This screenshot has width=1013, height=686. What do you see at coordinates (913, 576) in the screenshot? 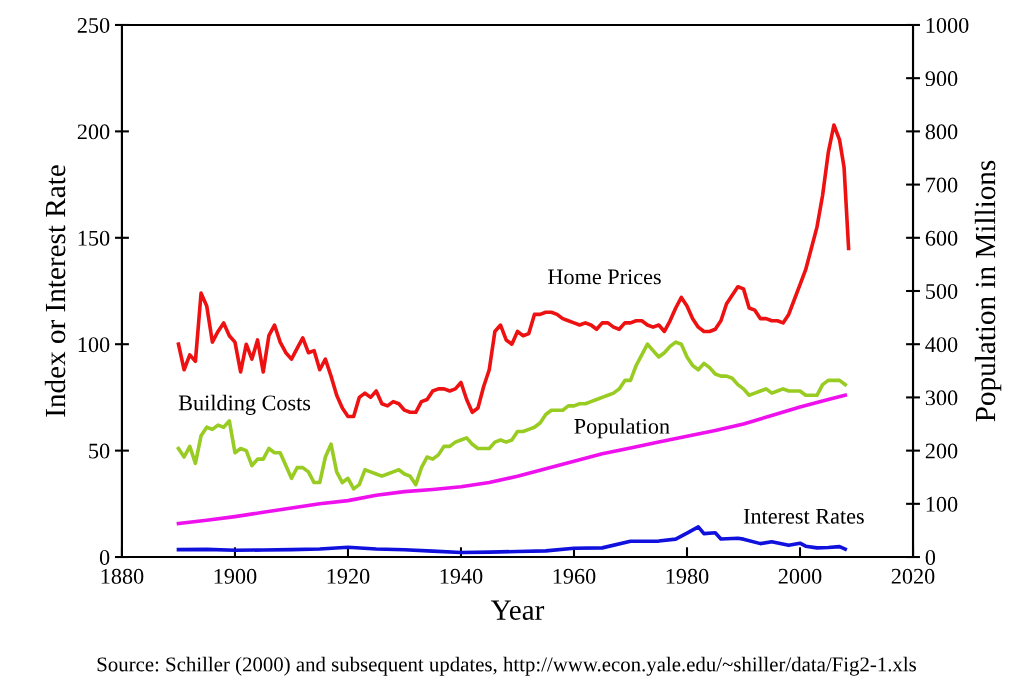
I see `x-tick-label: 2020` at bounding box center [913, 576].